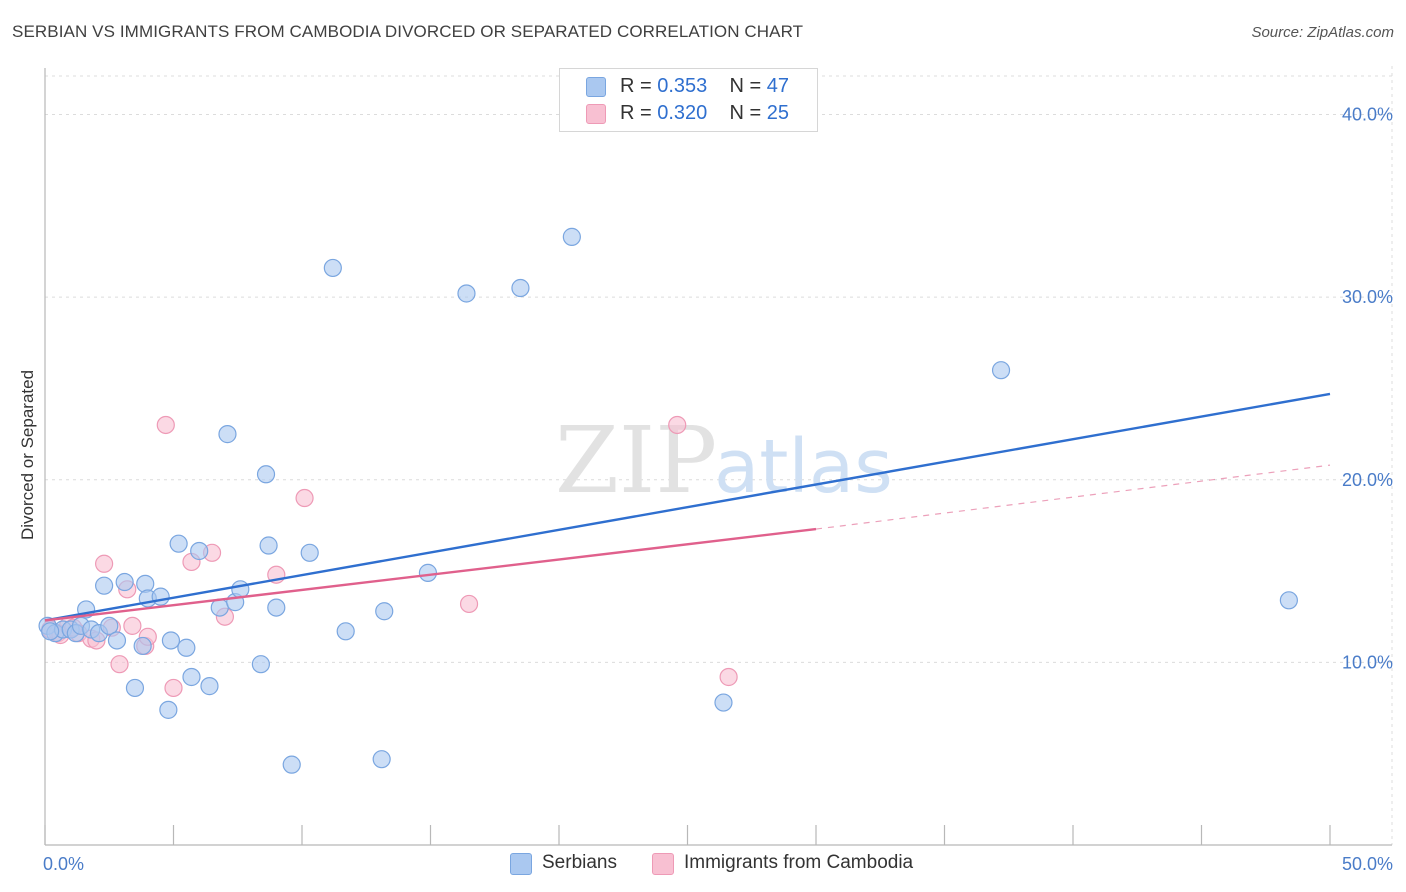  What do you see at coordinates (579, 862) in the screenshot?
I see `serbians-bottom-label: Serbians` at bounding box center [579, 862].